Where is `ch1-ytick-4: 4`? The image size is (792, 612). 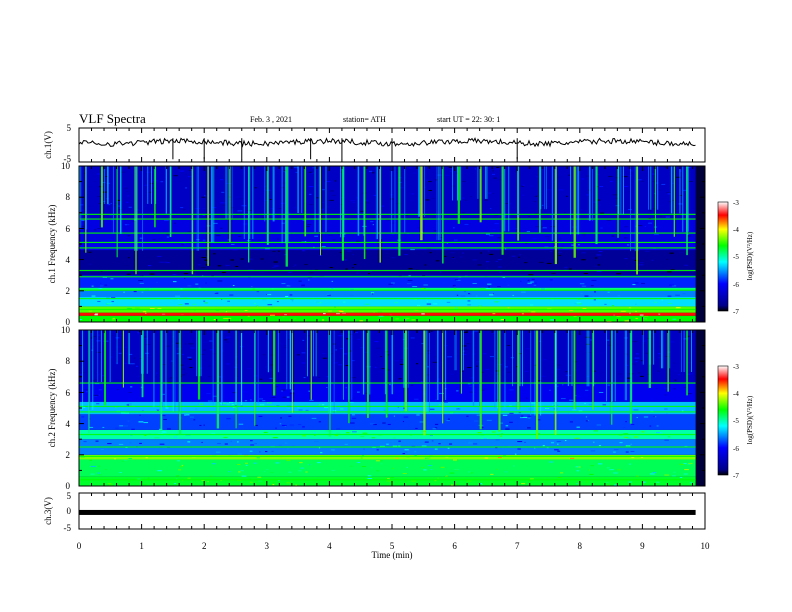 ch1-ytick-4: 4 is located at coordinates (68, 260).